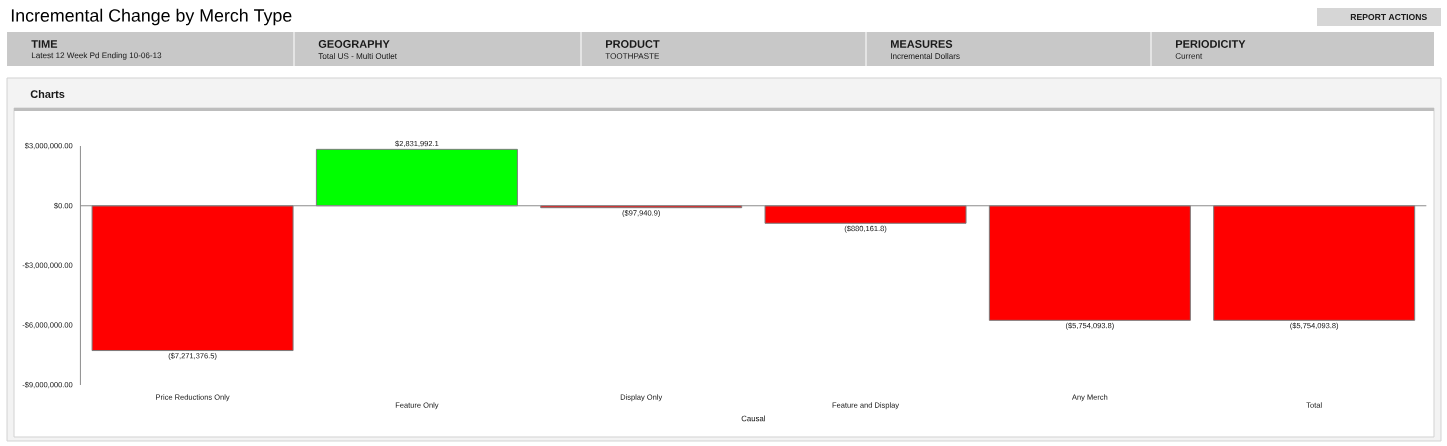 The image size is (1447, 446). I want to click on text: Total US - Multi Outlet, so click(357, 56).